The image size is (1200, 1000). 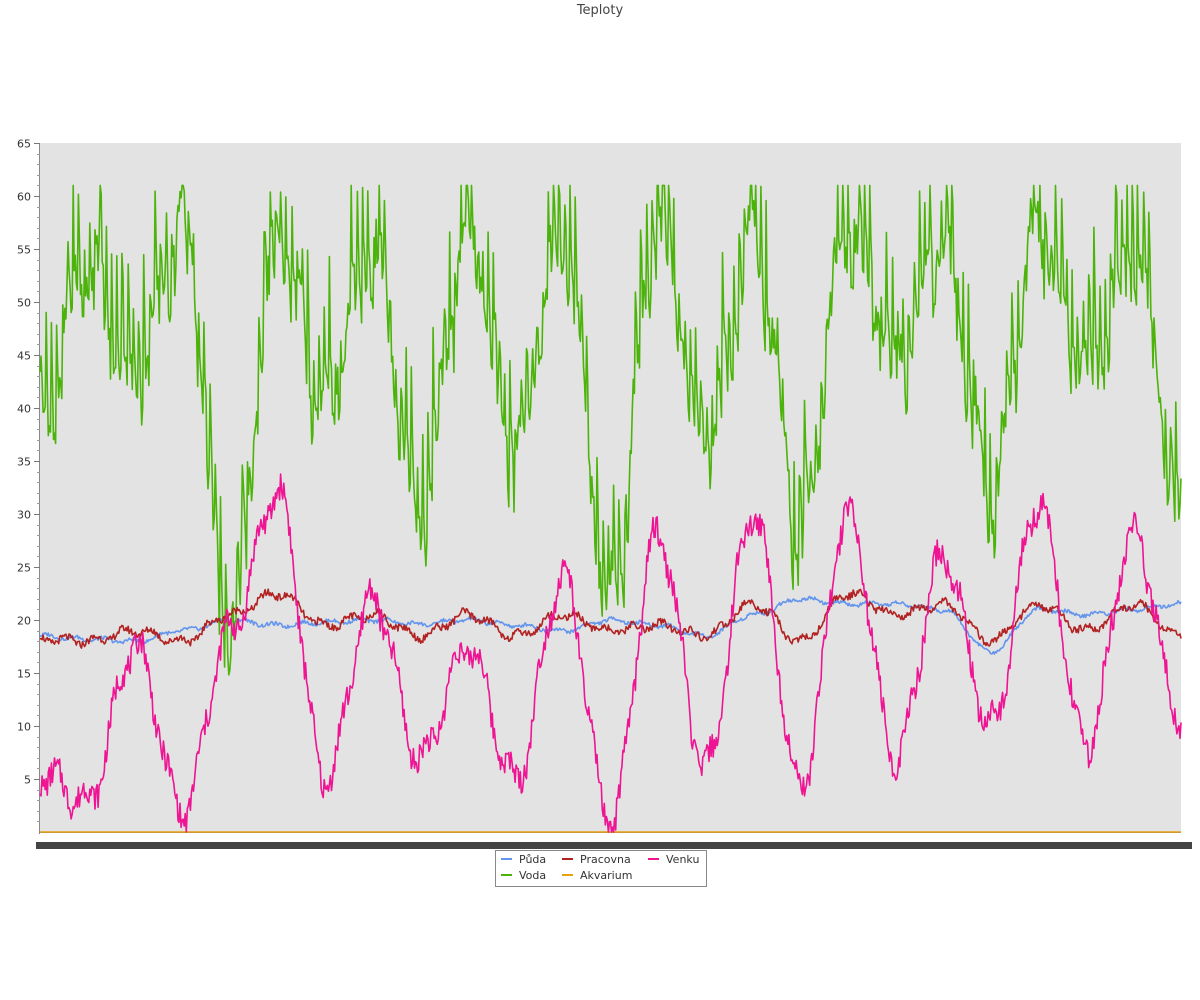 I want to click on legend-label-akvarium: Akvarium, so click(x=606, y=875).